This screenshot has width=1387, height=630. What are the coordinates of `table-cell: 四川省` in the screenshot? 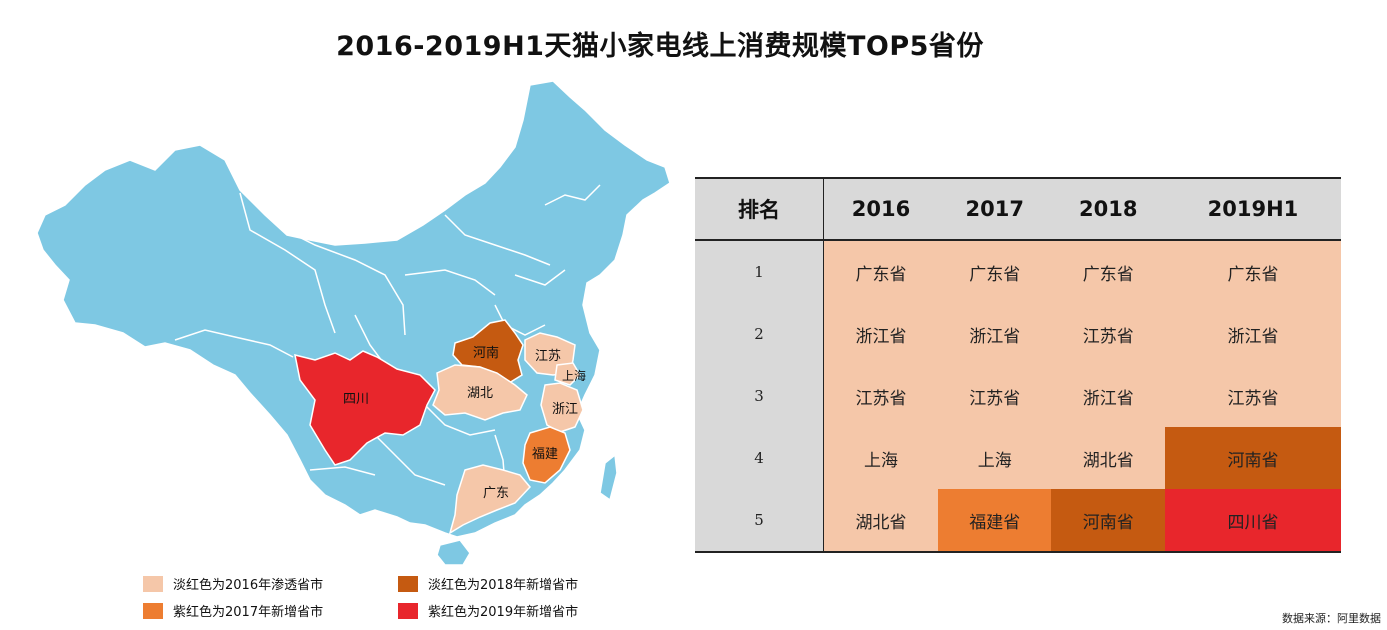 It's located at (1252, 521).